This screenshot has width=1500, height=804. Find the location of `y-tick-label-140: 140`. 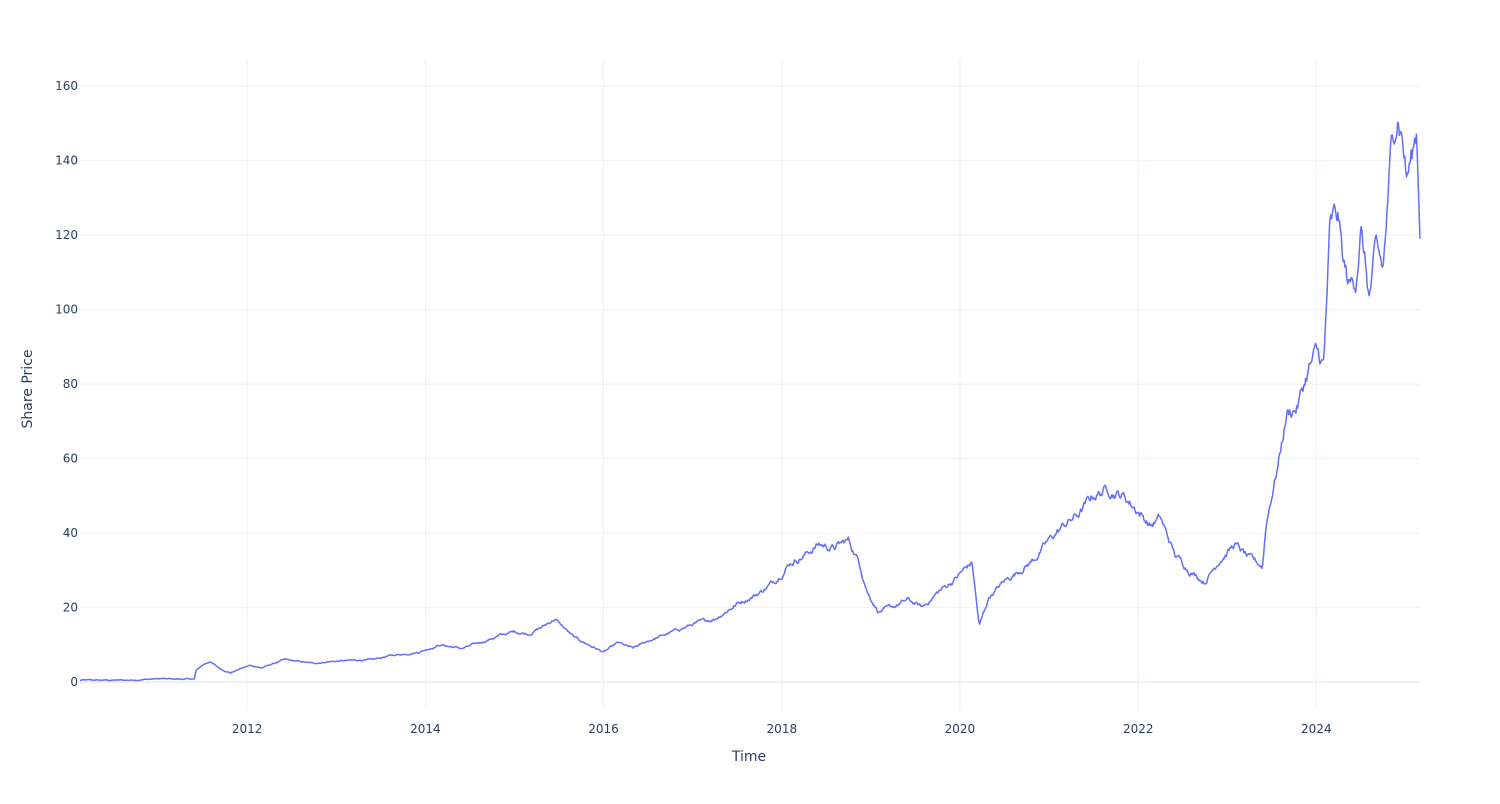

y-tick-label-140: 140 is located at coordinates (66, 161).